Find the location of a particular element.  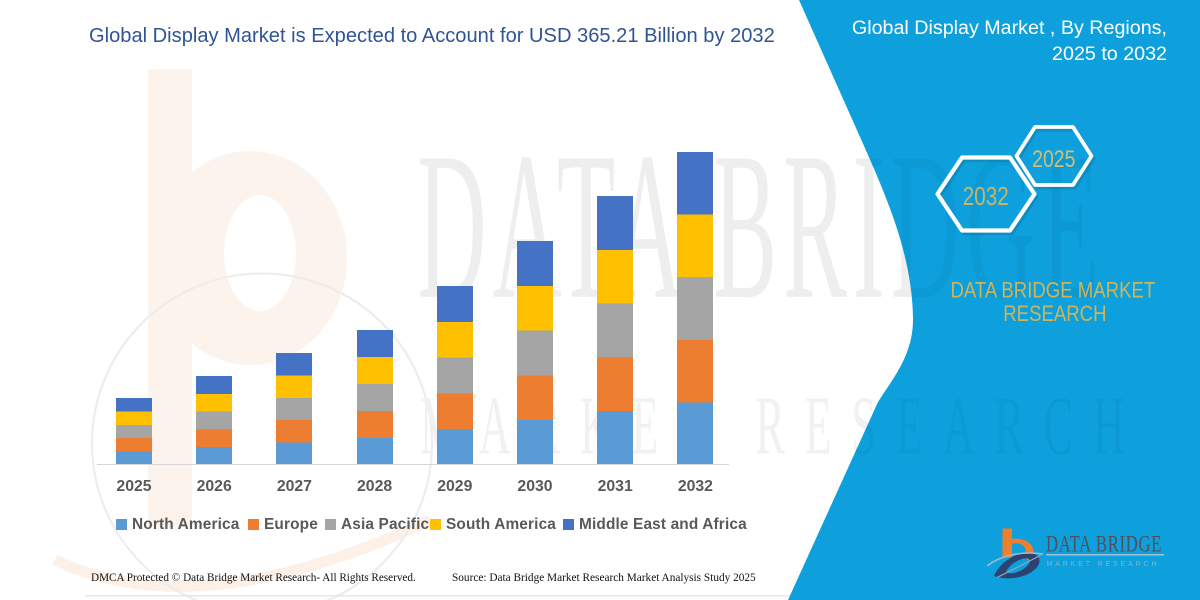

svg-text: RESEARCH is located at coordinates (1054, 315).